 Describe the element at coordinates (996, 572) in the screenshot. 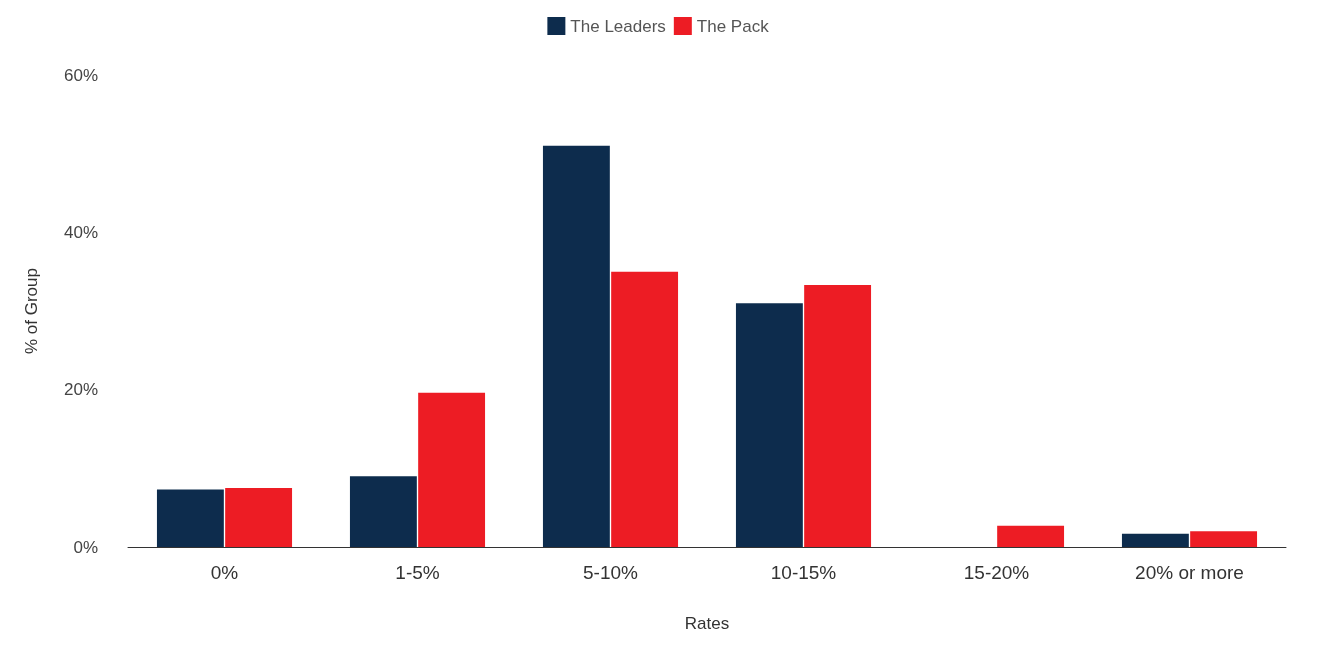

I see `x-tick-label: 15-20%` at that location.